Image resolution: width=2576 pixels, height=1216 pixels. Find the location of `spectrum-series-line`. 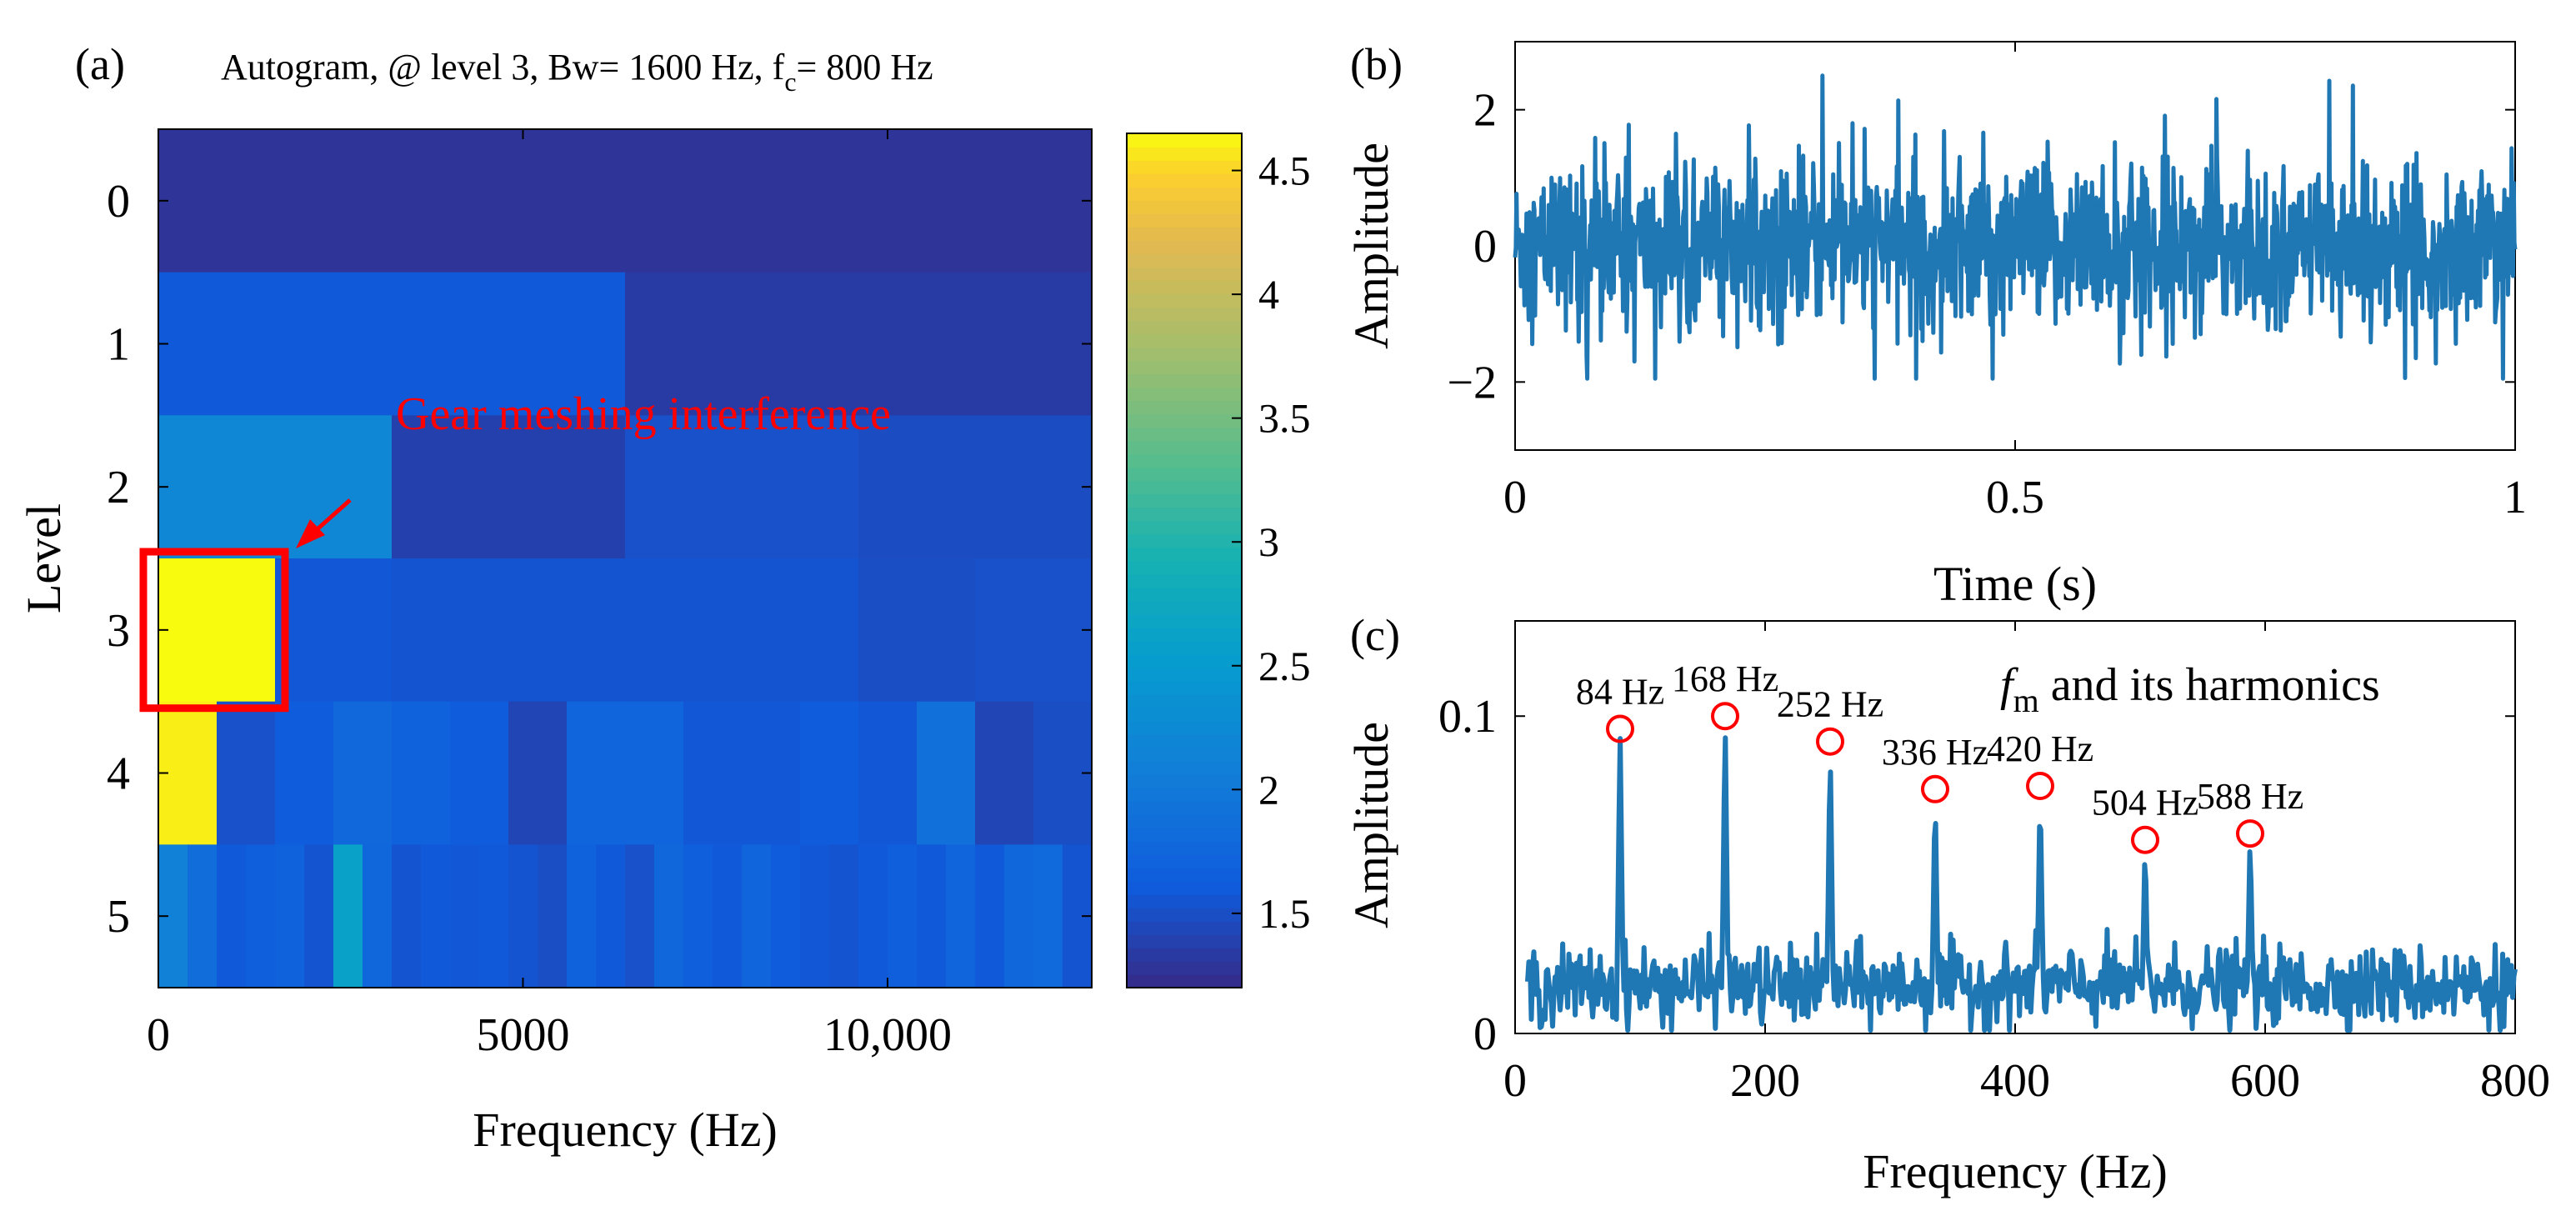

spectrum-series-line is located at coordinates (2022, 884).